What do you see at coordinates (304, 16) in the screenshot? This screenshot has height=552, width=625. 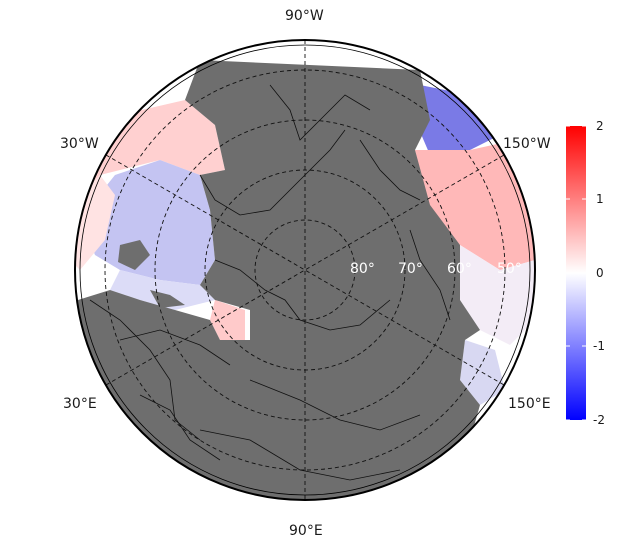 I see `lon-label-90w: 90°W` at bounding box center [304, 16].